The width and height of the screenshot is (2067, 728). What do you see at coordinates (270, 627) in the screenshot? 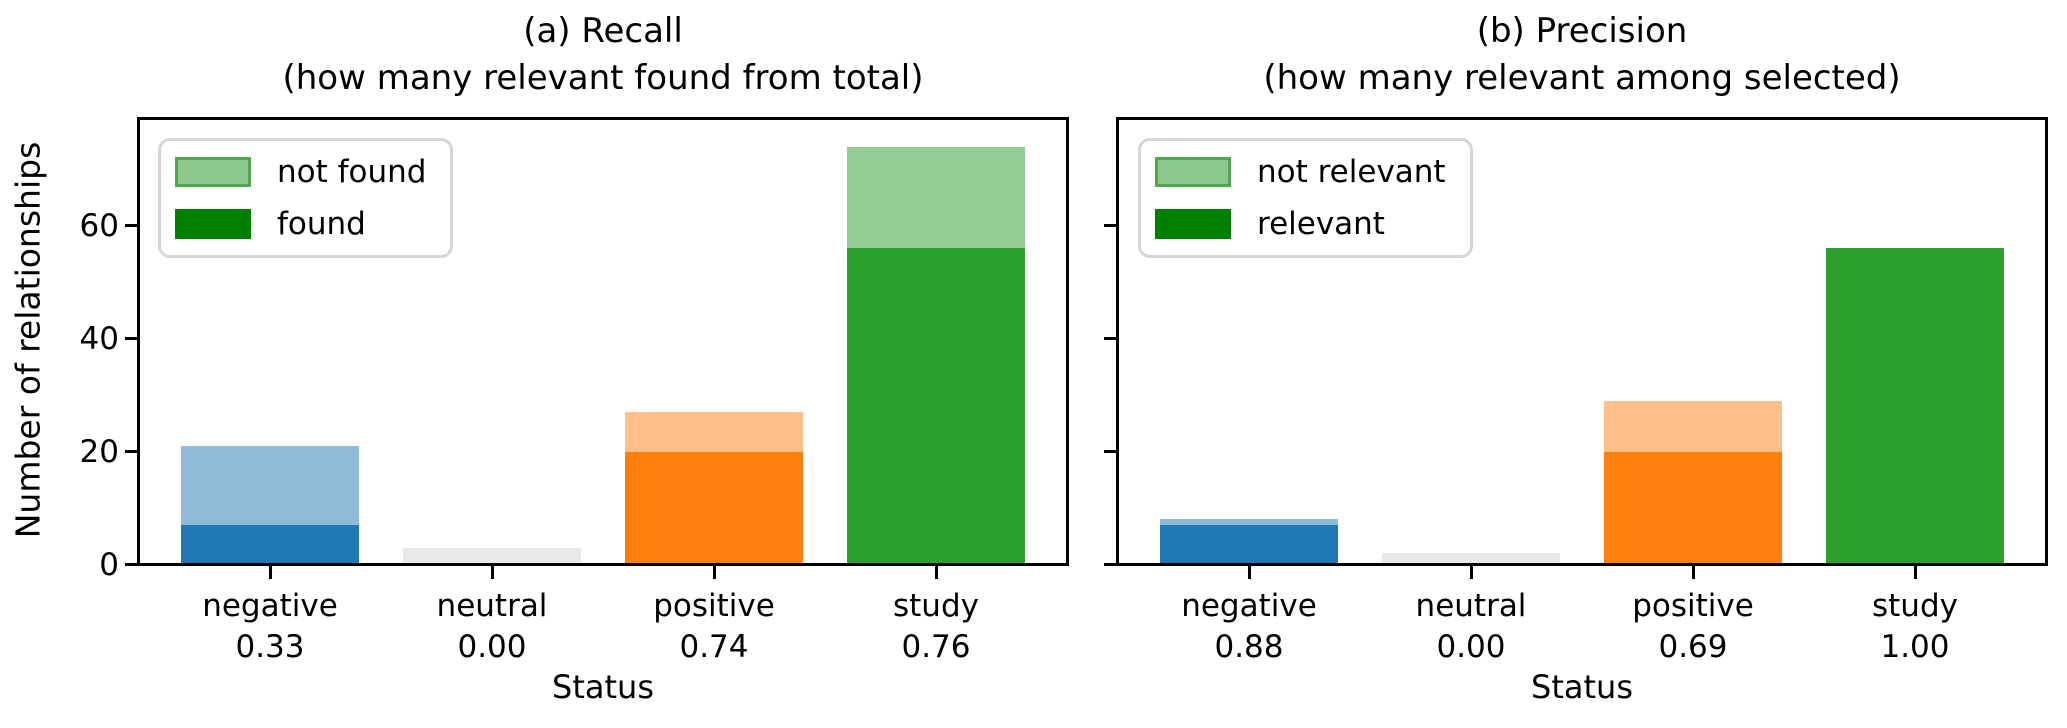
I see `x-tick-label-negative: negative 0.33` at bounding box center [270, 627].